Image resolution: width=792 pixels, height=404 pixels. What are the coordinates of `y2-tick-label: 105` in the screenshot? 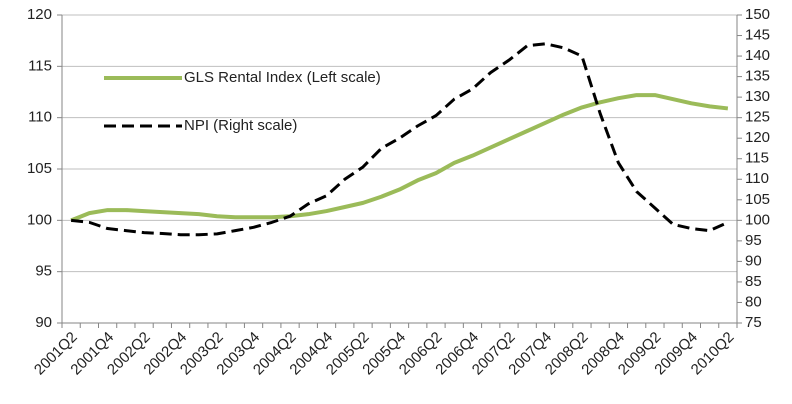 It's located at (757, 199).